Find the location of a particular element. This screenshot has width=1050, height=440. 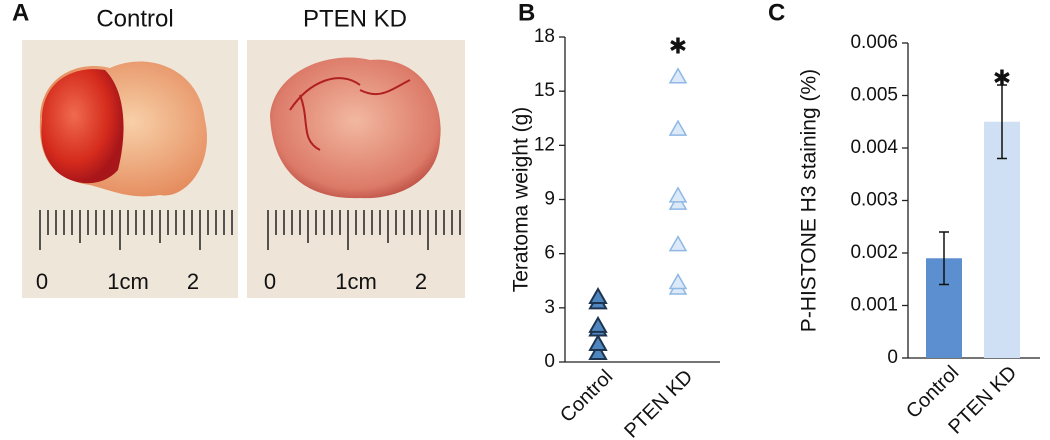

y-tick-label: 0.006 is located at coordinates (874, 42).